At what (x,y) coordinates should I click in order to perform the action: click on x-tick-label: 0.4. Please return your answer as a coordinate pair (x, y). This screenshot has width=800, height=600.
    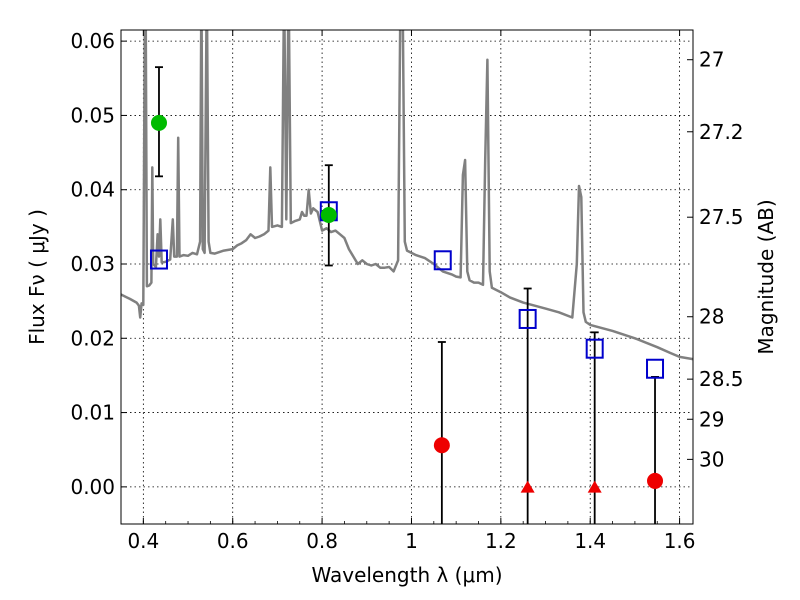
    Looking at the image, I should click on (143, 541).